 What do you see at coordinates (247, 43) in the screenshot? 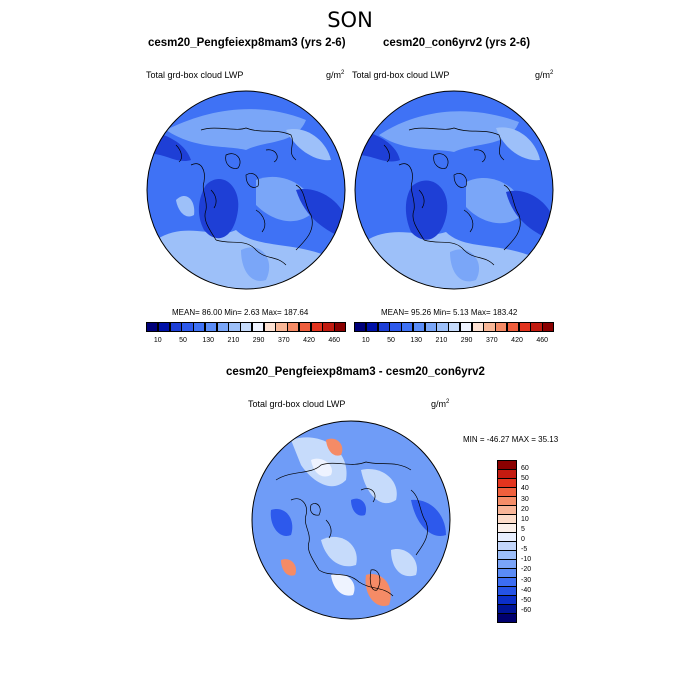
I see `left-panel-title: cesm20_Pengfeiexp8mam3 (yrs 2-6)` at bounding box center [247, 43].